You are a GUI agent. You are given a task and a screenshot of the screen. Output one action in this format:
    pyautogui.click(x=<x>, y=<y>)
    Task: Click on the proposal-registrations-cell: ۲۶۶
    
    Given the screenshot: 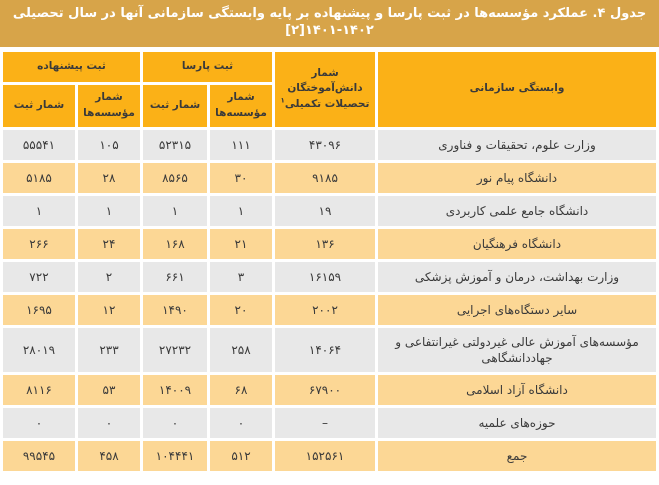 What is the action you would take?
    pyautogui.click(x=38, y=243)
    